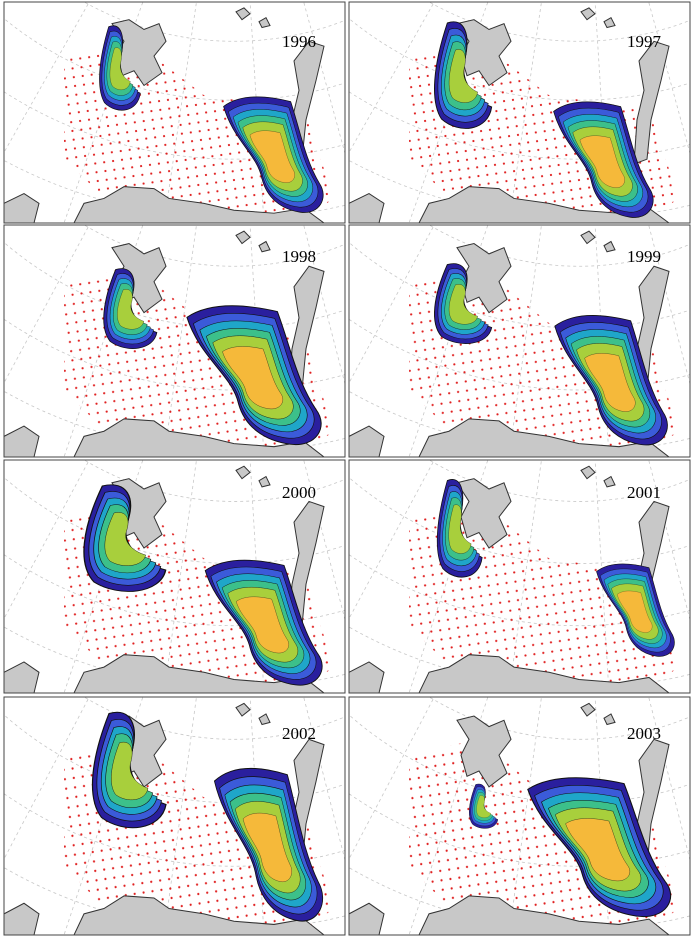 The width and height of the screenshot is (694, 938). Describe the element at coordinates (299, 41) in the screenshot. I see `panel-year: 1996` at that location.